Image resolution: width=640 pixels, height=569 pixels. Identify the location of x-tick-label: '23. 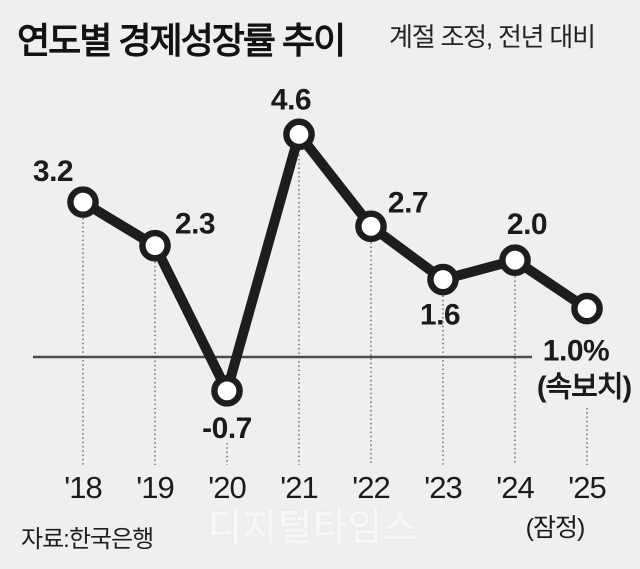
(442, 487).